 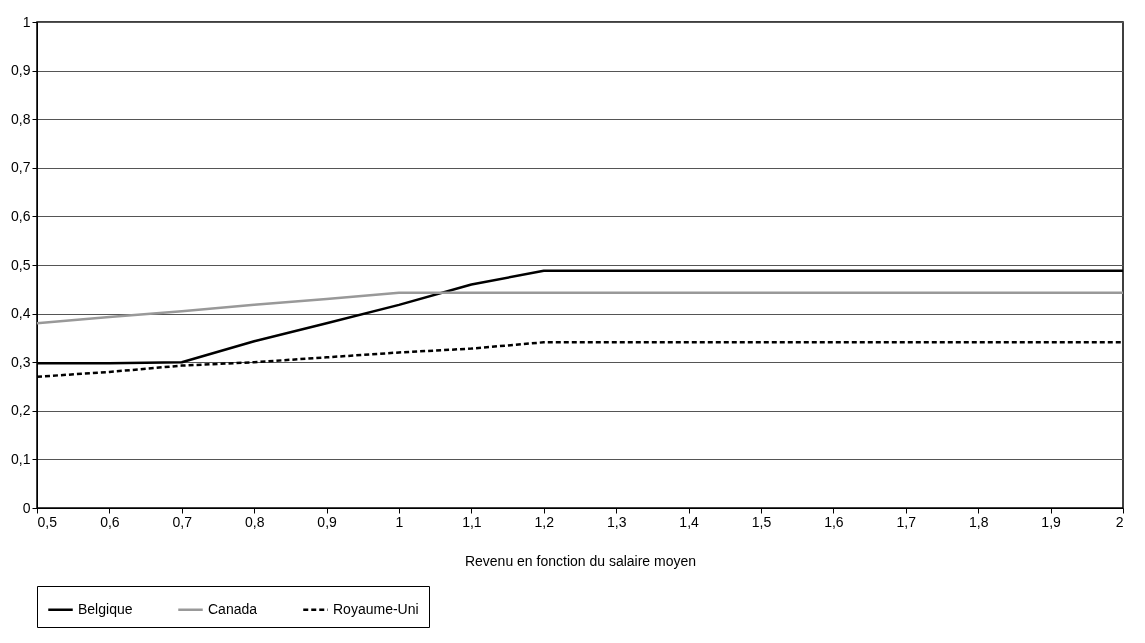 I want to click on y-tick-label: 0,7, so click(x=21, y=167).